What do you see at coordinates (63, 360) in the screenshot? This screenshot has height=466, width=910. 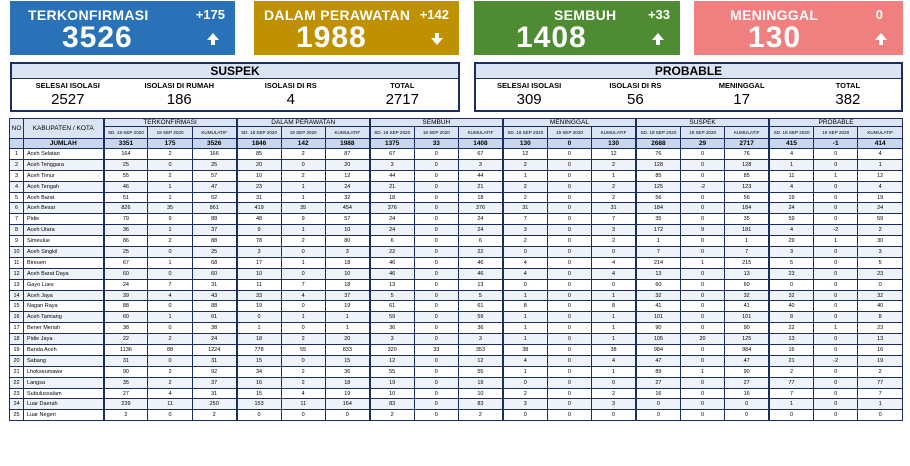 I see `district-name: Sabang` at bounding box center [63, 360].